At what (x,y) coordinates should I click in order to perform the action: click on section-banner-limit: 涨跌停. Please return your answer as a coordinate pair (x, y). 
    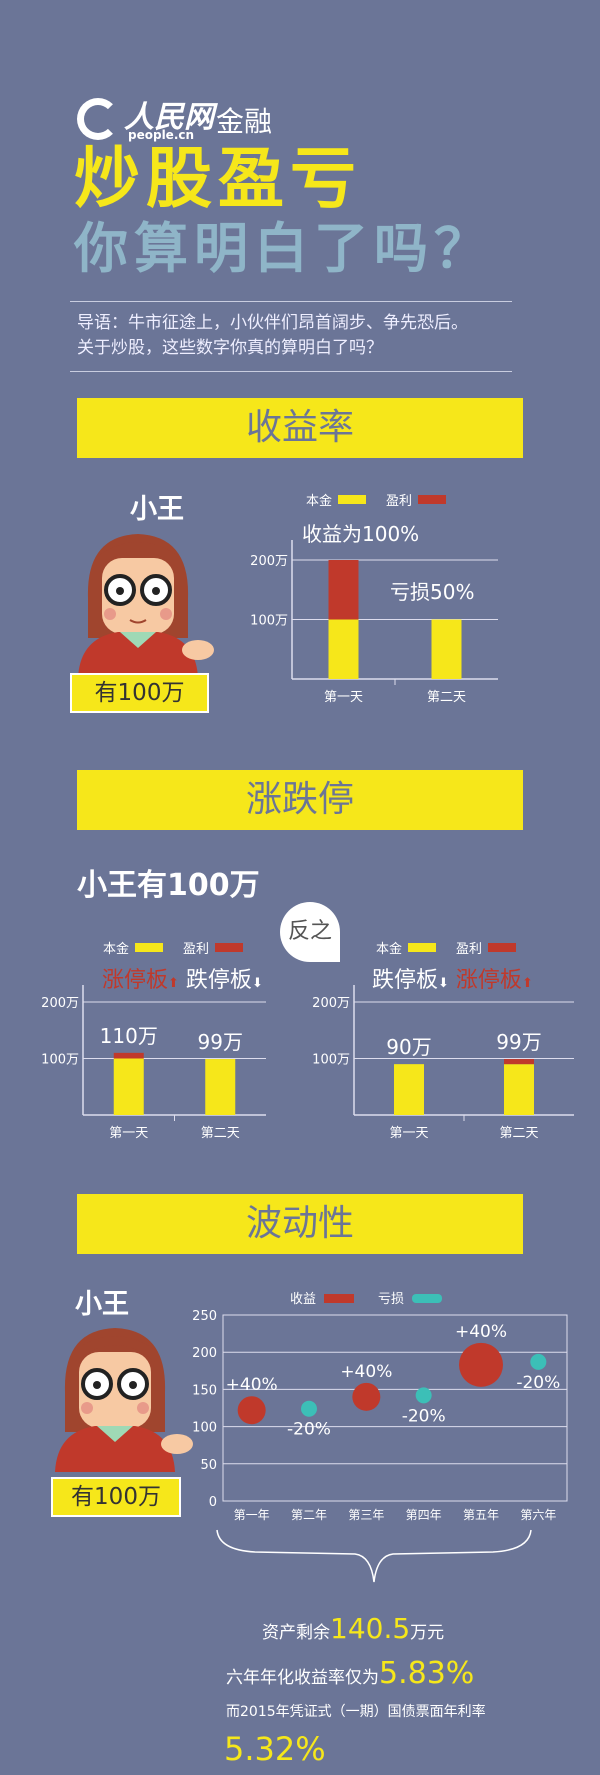
    Looking at the image, I should click on (300, 800).